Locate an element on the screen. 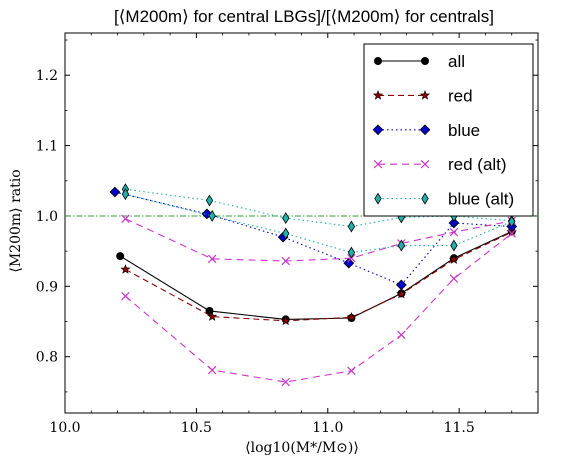  legend-label: blue (alt) is located at coordinates (481, 199).